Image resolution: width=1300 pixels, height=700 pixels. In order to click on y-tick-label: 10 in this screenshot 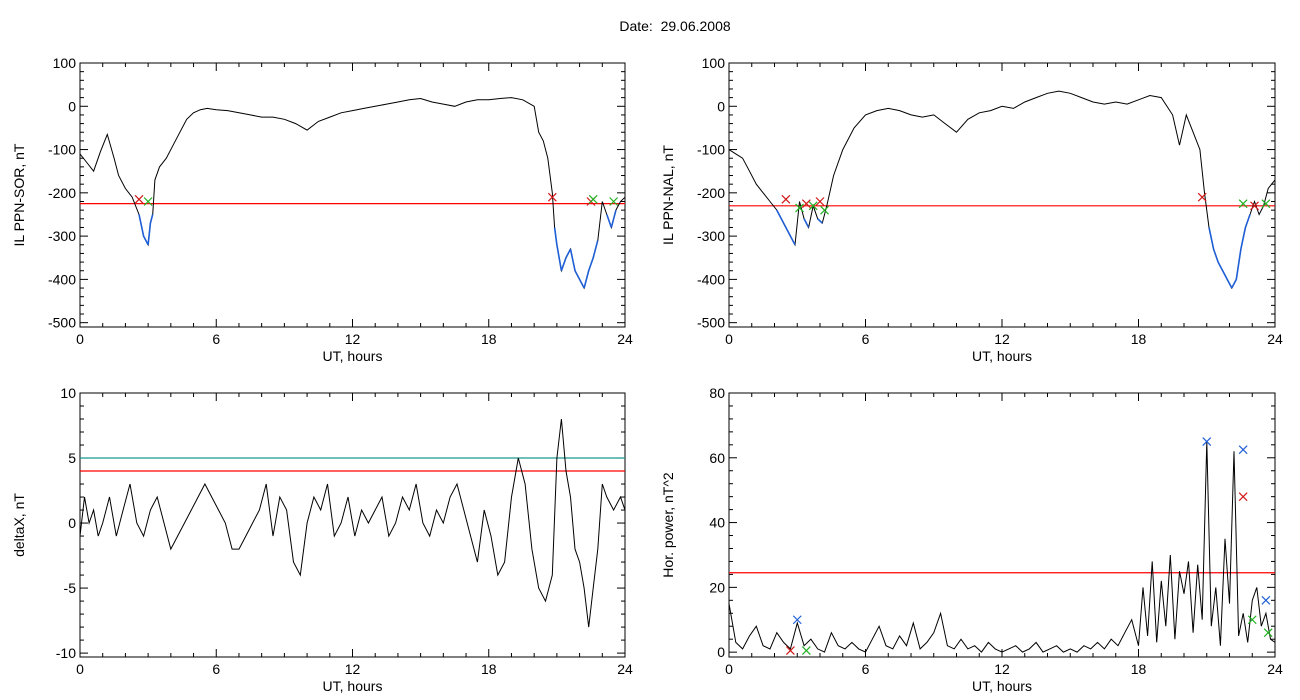, I will do `click(68, 393)`.